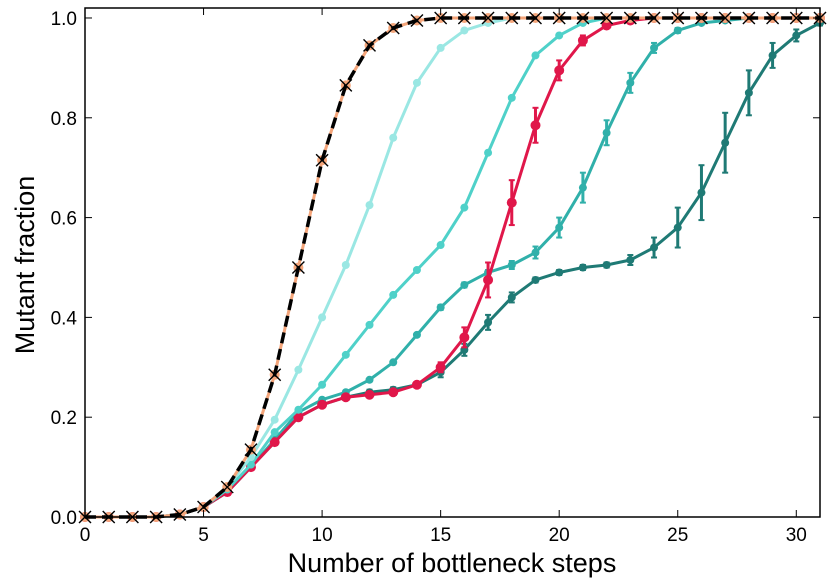 The image size is (830, 588). Describe the element at coordinates (64, 418) in the screenshot. I see `y-tick-label: 0.2` at that location.